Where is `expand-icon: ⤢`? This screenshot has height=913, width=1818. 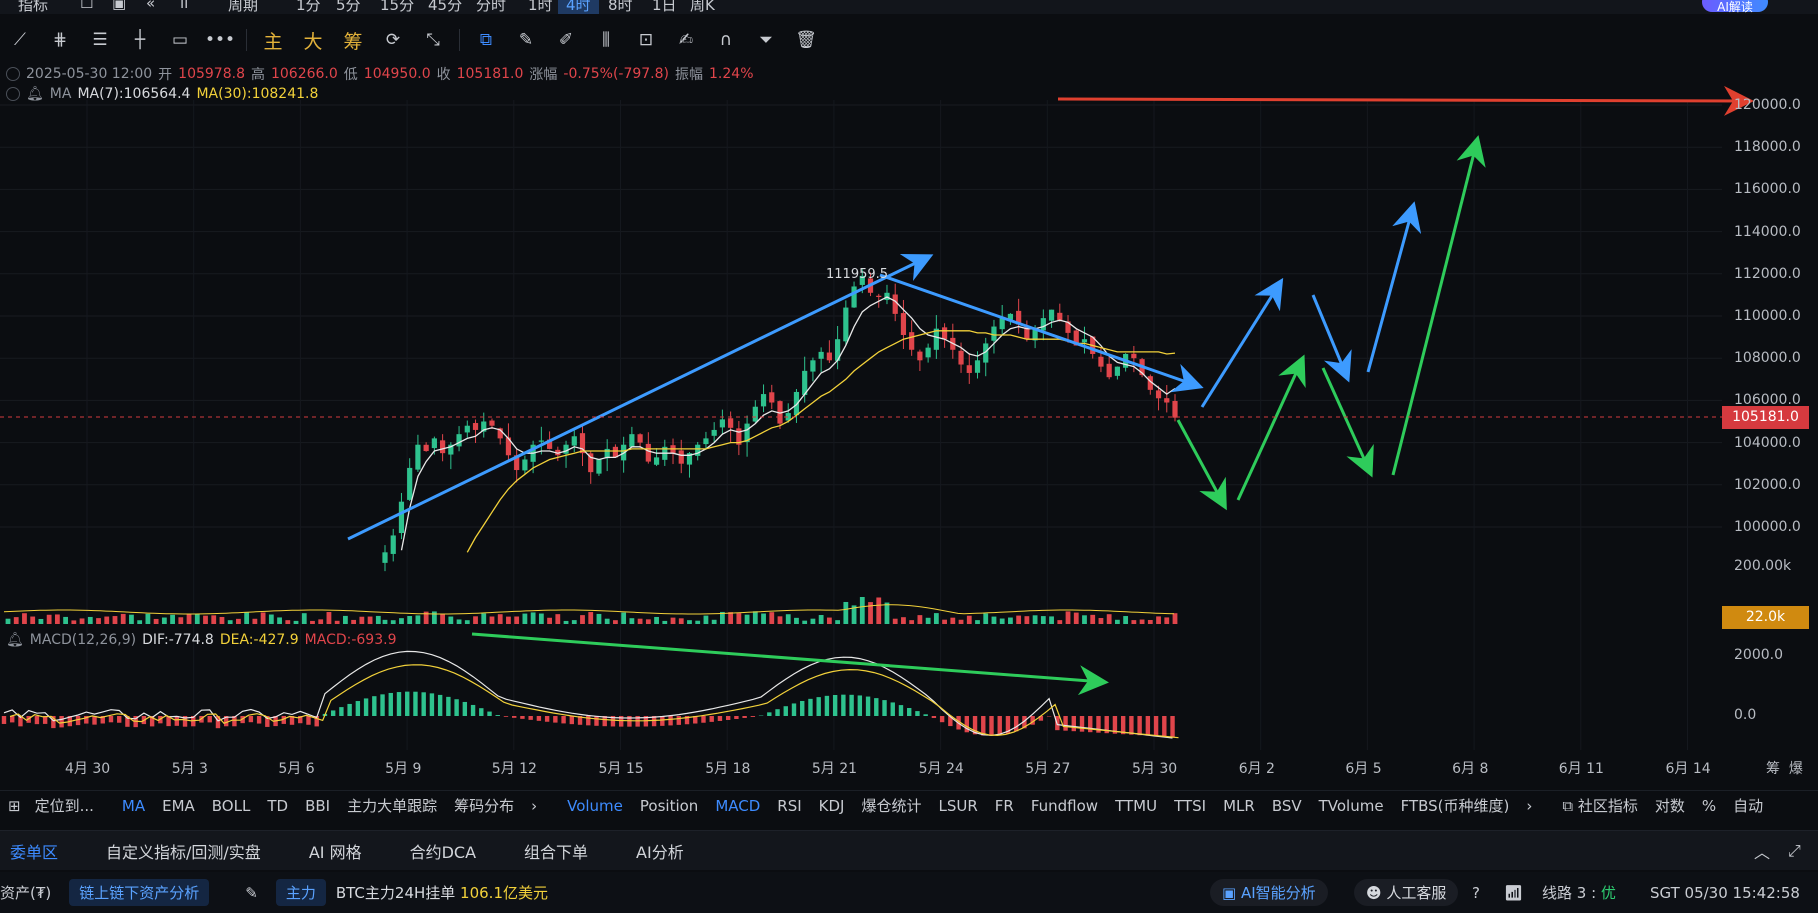
expand-icon: ⤢ is located at coordinates (1794, 850).